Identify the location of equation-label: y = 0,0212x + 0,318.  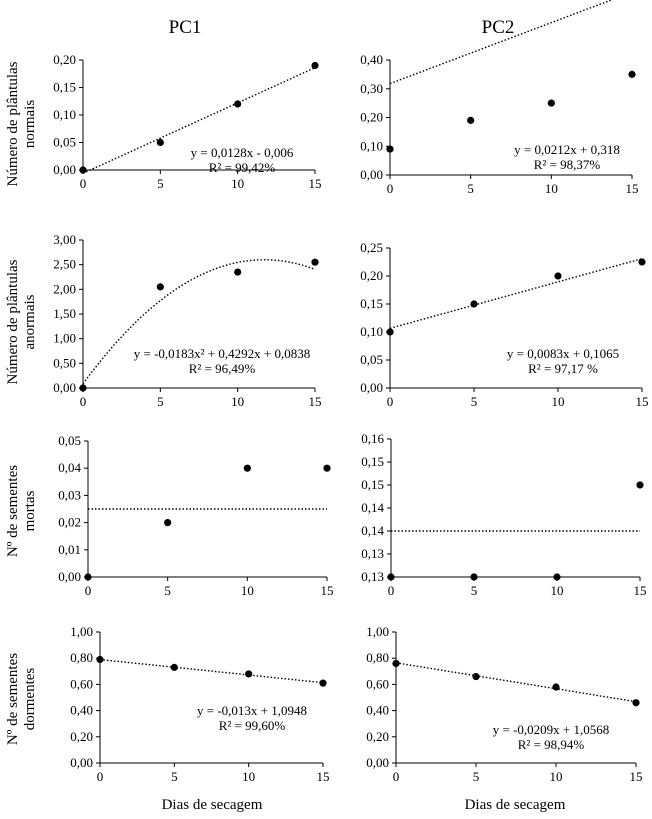
(567, 149).